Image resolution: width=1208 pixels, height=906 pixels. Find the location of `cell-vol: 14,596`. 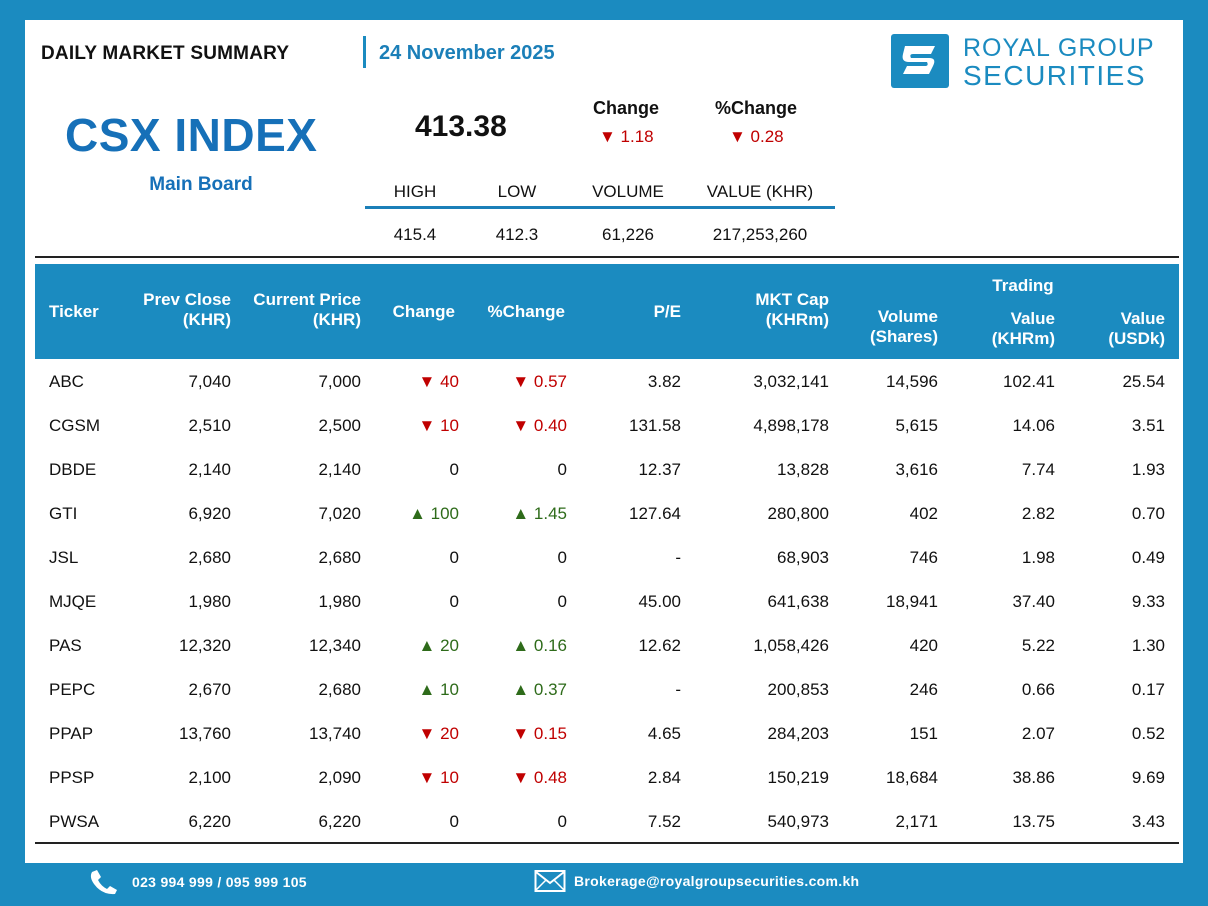

cell-vol: 14,596 is located at coordinates (912, 381).